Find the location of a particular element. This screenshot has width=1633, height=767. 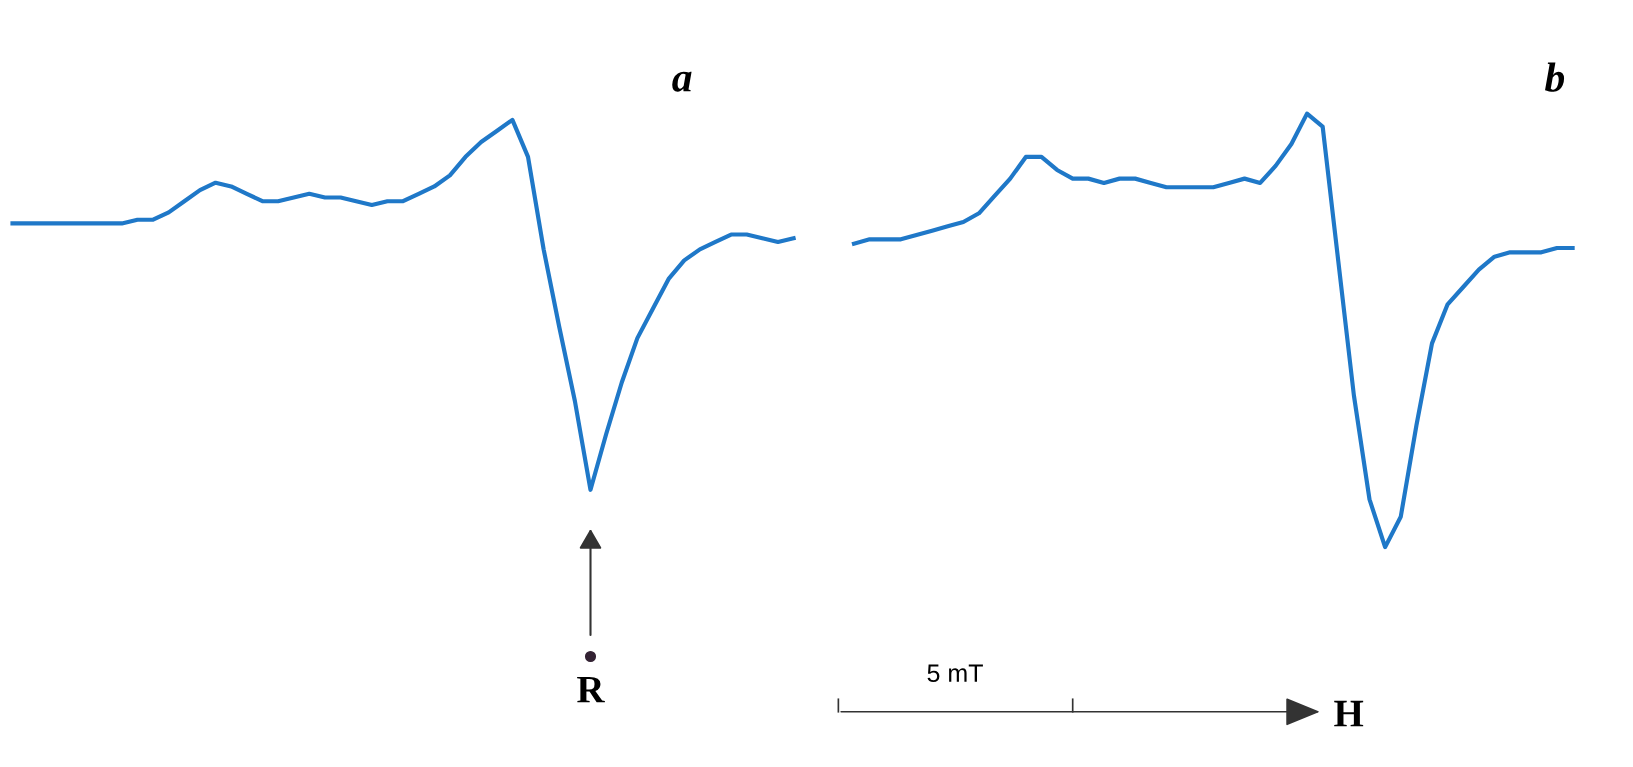

text: R is located at coordinates (591, 689).